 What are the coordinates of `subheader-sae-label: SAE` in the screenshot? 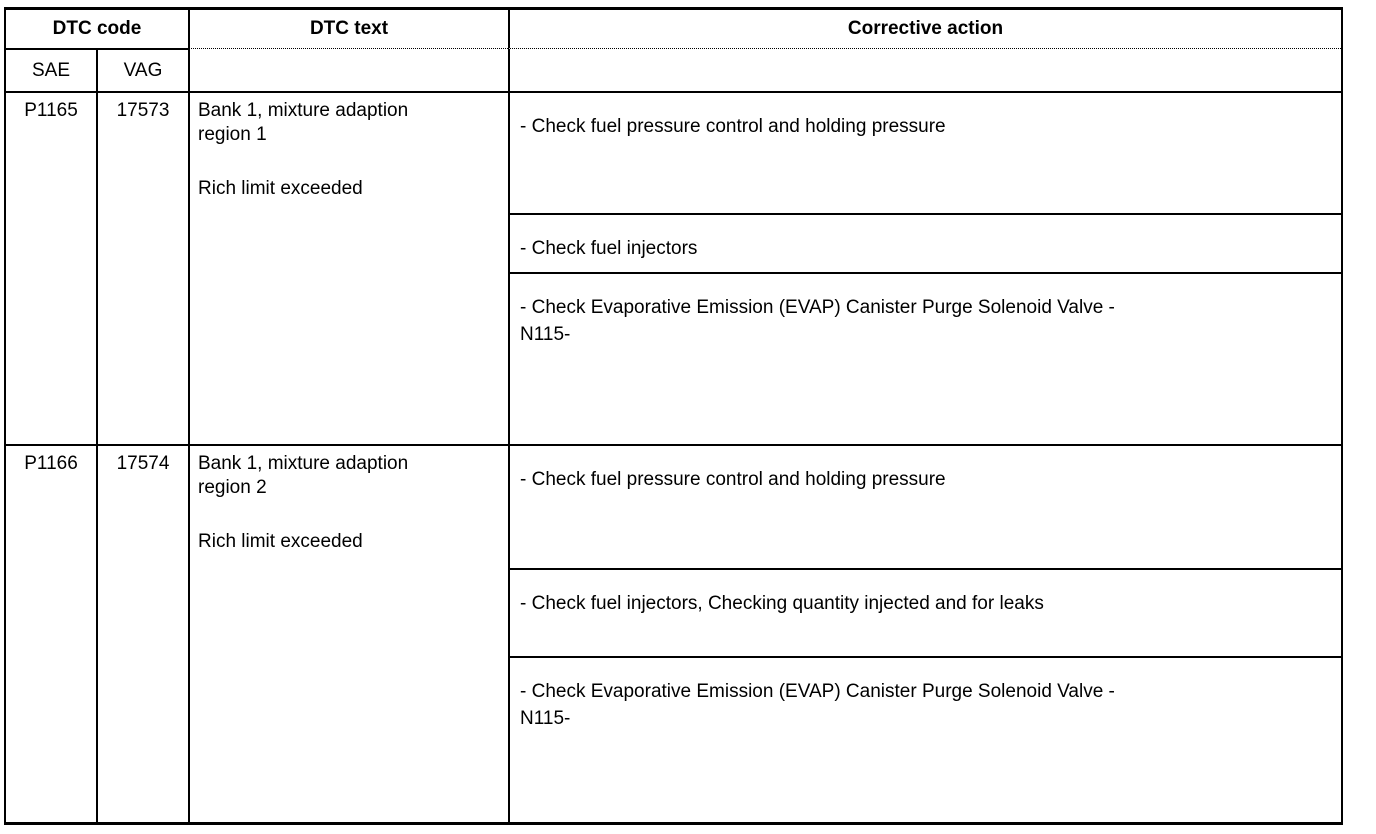 It's located at (51, 70).